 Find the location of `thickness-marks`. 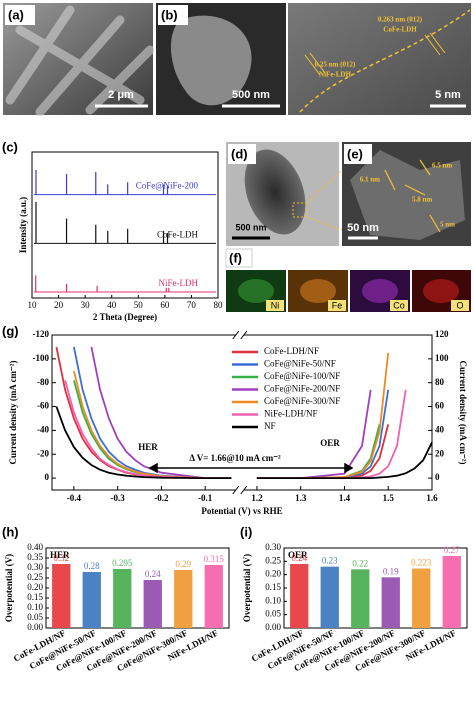

thickness-marks is located at coordinates (412, 196).